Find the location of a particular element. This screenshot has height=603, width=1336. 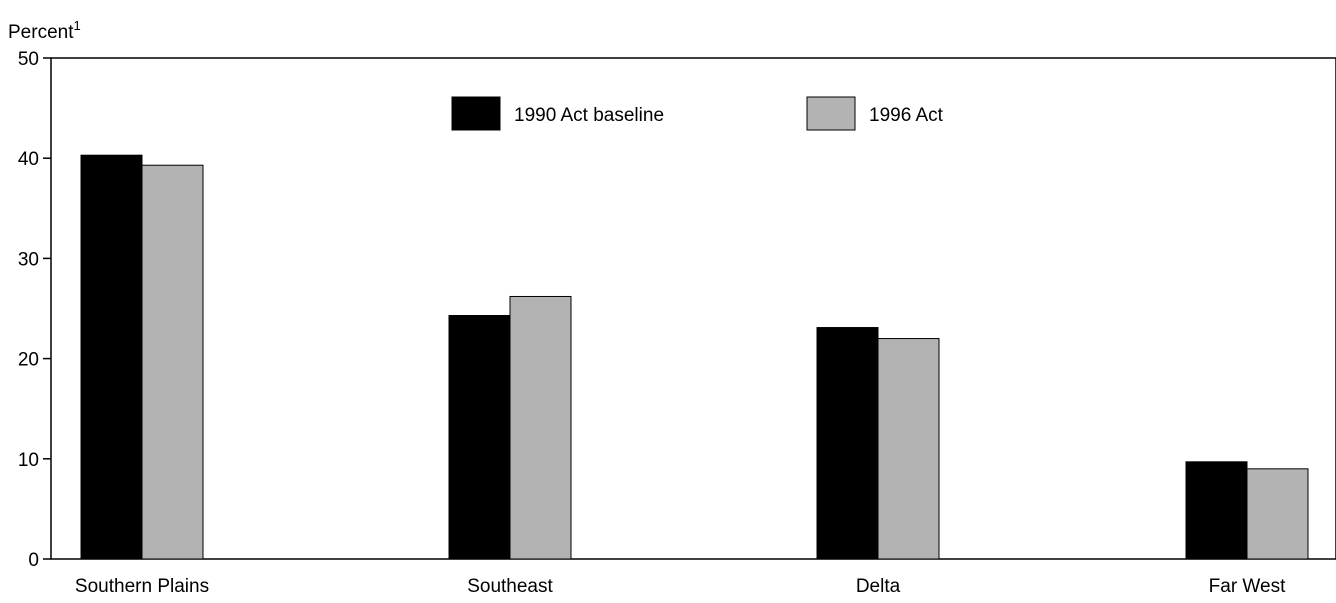

bar-1996-act-delta is located at coordinates (908, 449).